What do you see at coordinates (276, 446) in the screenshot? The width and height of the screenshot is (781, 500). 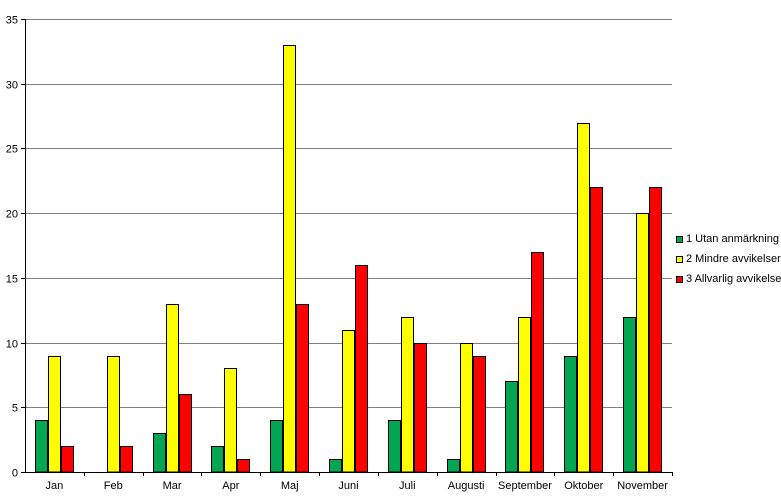 I see `bar-1-maj` at bounding box center [276, 446].